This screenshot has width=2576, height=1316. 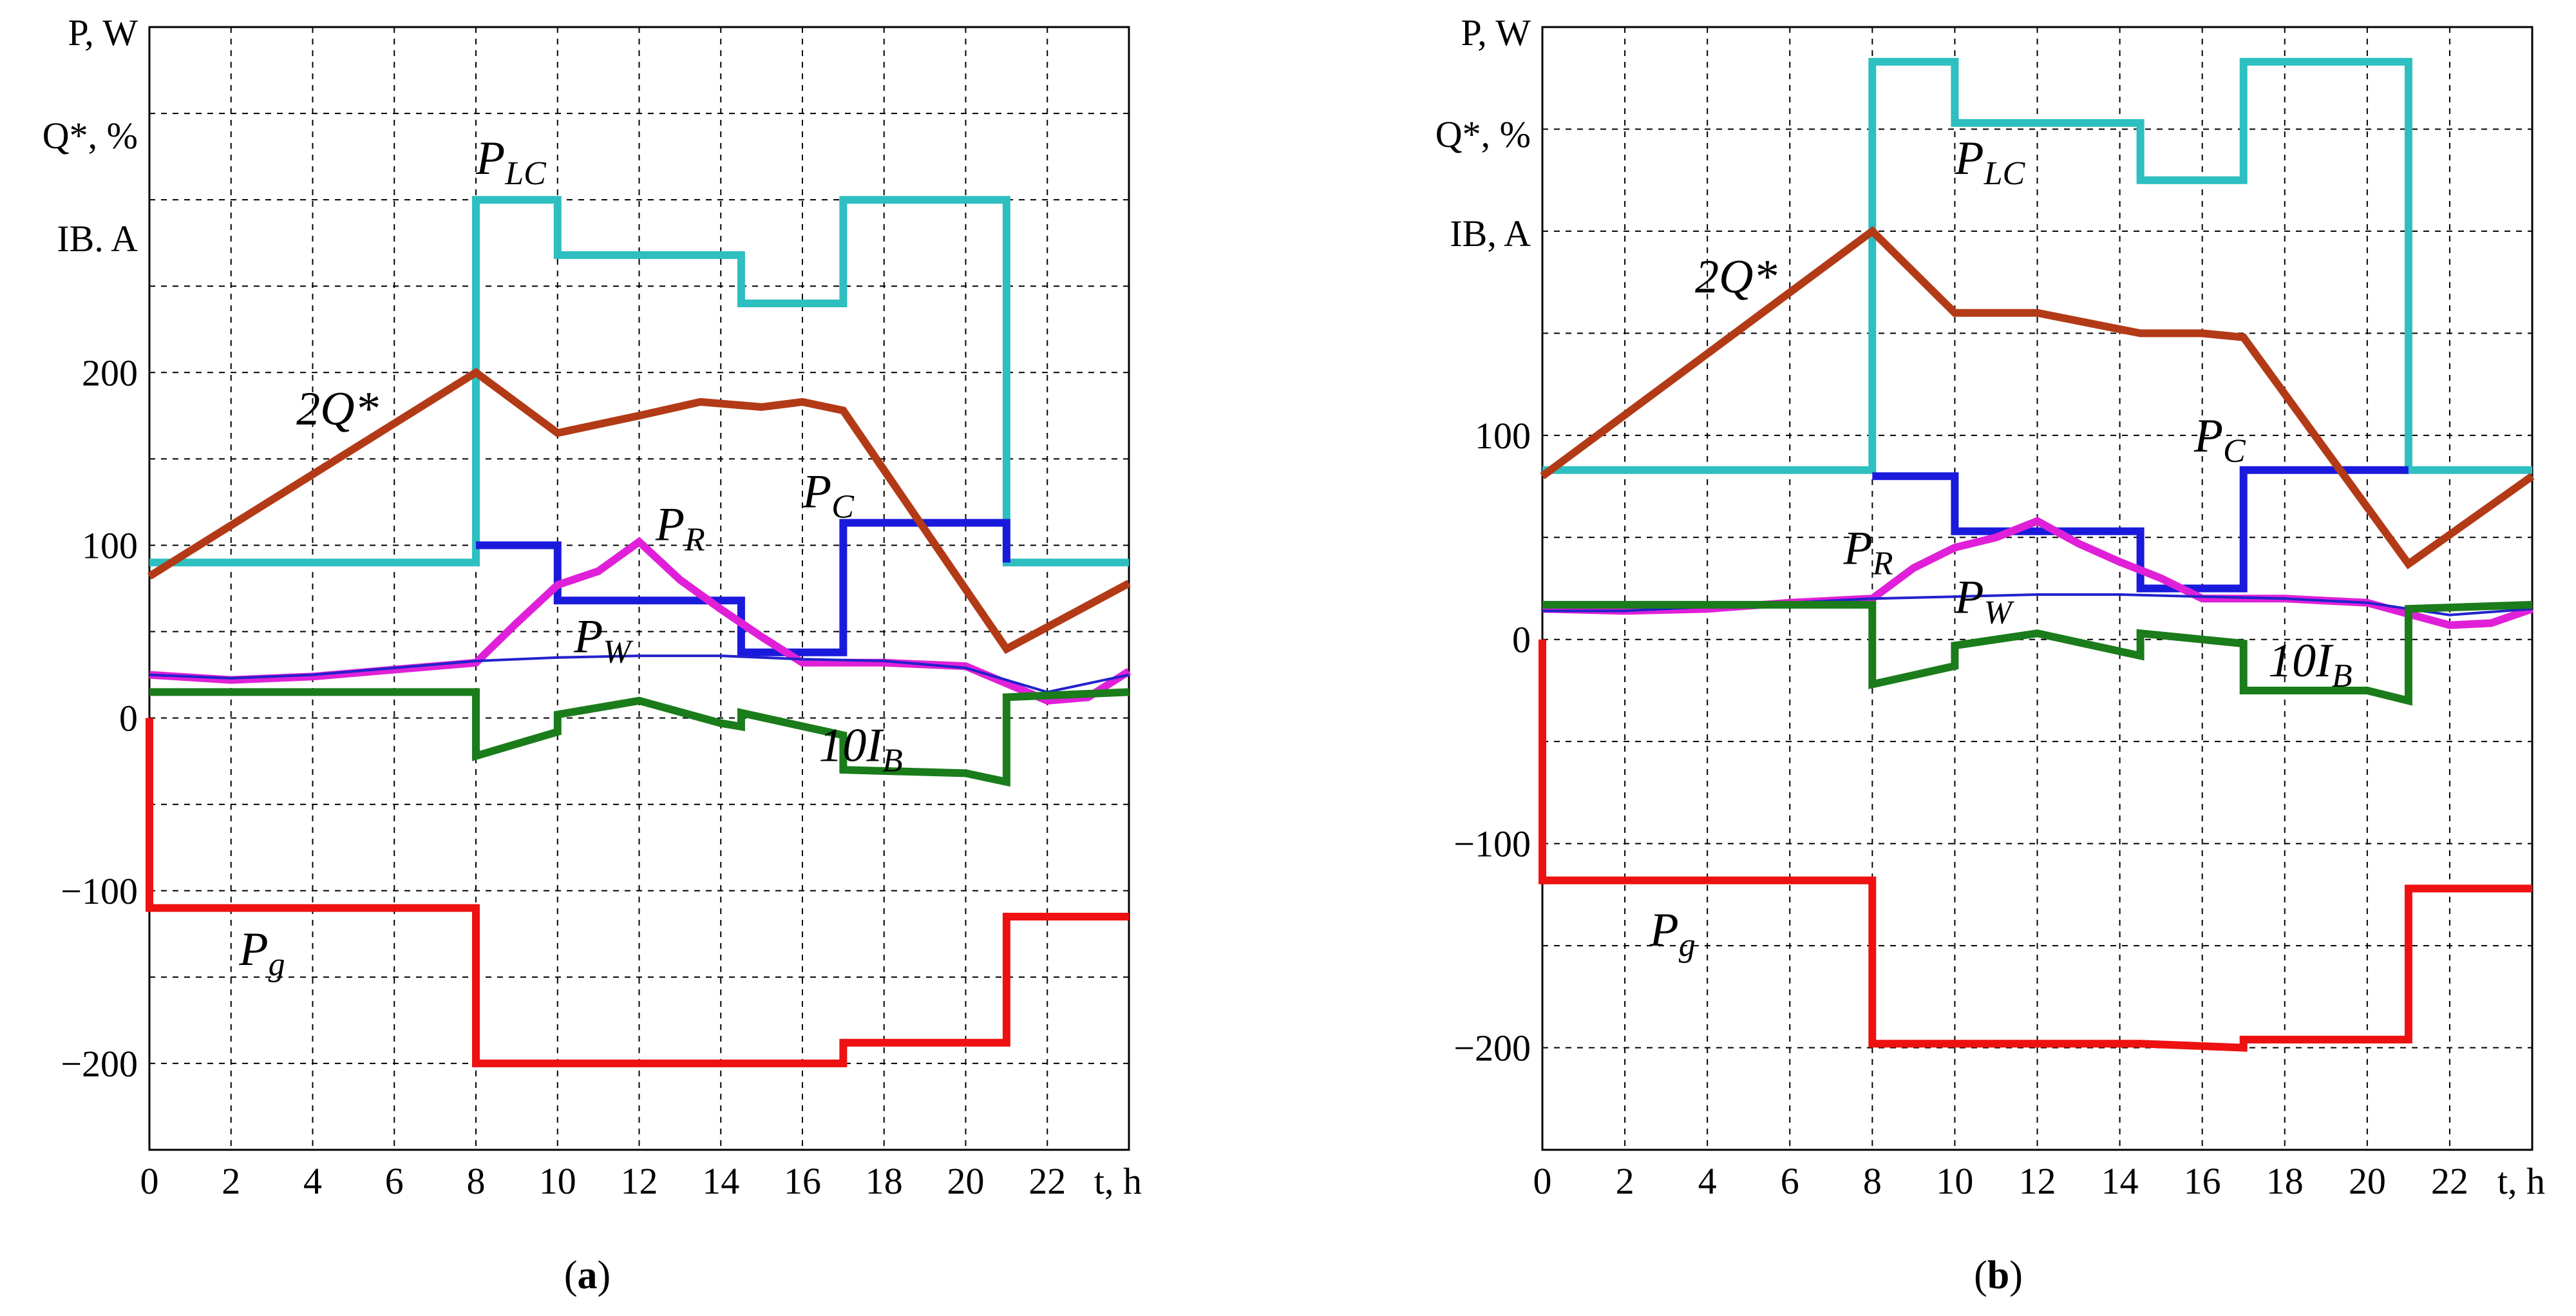 What do you see at coordinates (639, 674) in the screenshot?
I see `series-line-p-w` at bounding box center [639, 674].